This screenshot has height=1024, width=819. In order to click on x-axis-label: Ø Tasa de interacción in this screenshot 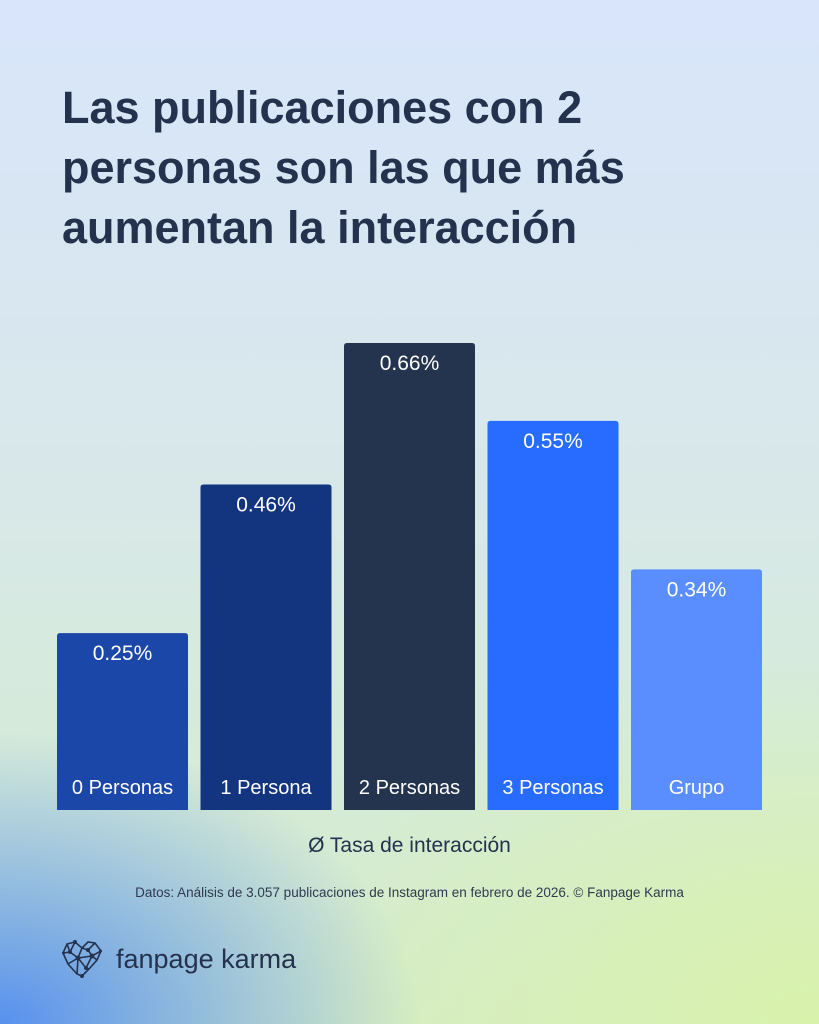, I will do `click(409, 845)`.